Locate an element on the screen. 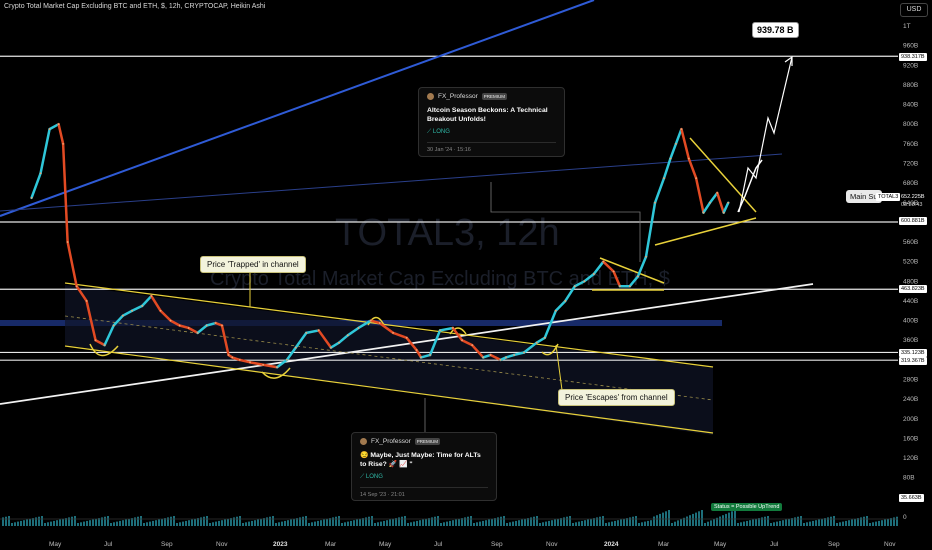 This screenshot has height=550, width=932. channel-bottom-line is located at coordinates (389, 389).